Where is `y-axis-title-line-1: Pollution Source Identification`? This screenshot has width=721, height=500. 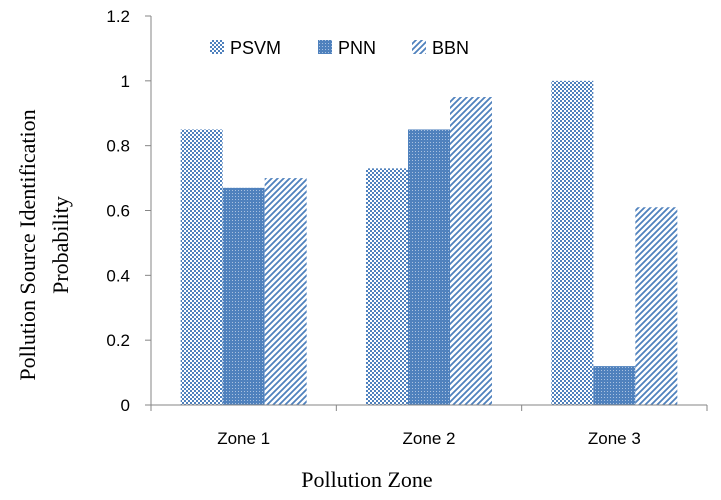 y-axis-title-line-1: Pollution Source Identification is located at coordinates (27, 244).